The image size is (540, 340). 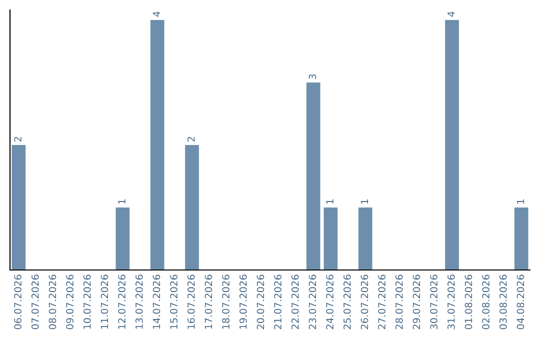 I want to click on x-tick-label: 23.07.2026, so click(x=312, y=302).